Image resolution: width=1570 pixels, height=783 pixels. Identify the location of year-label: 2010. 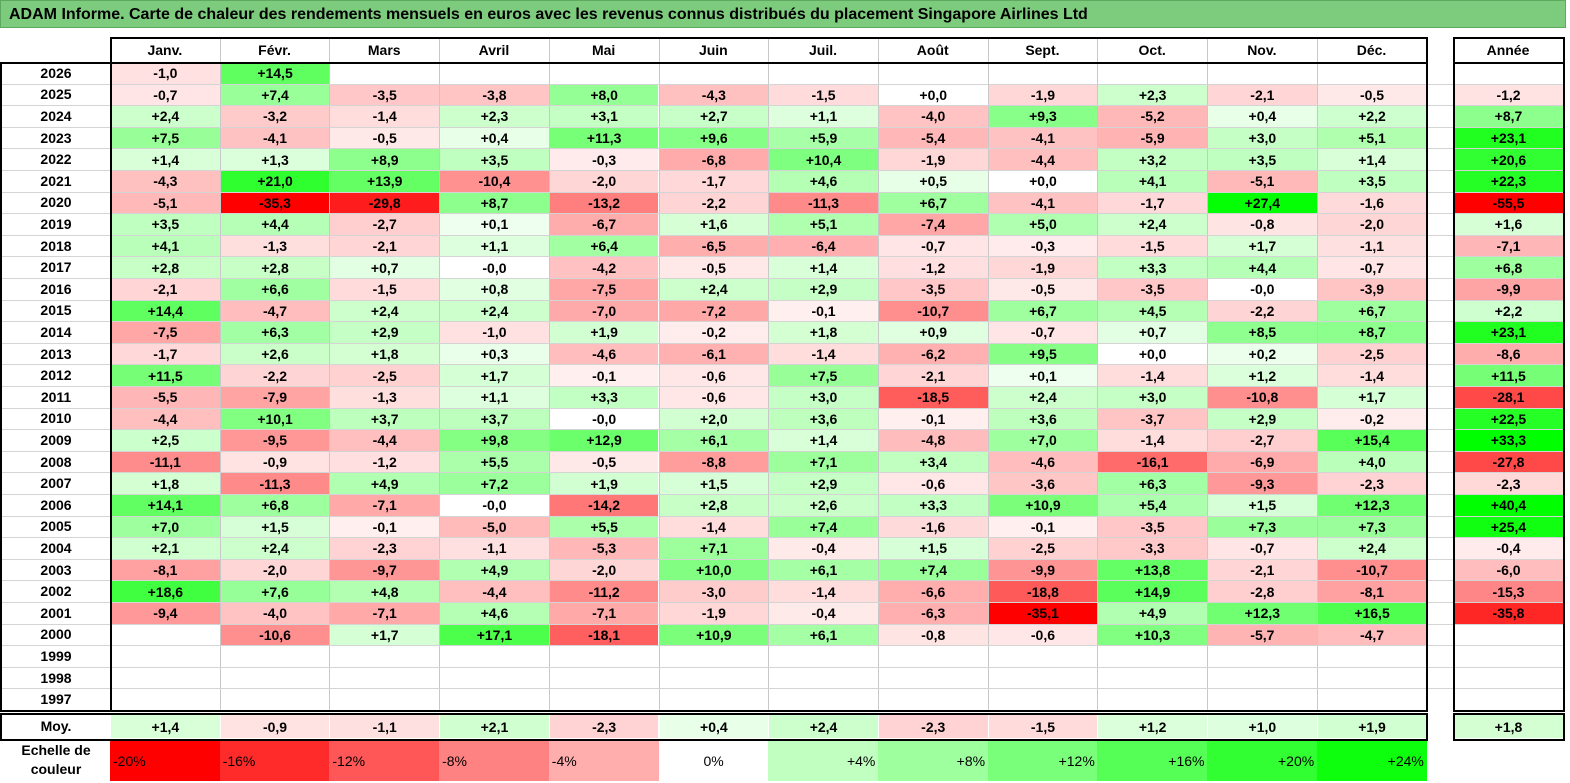
(56, 418).